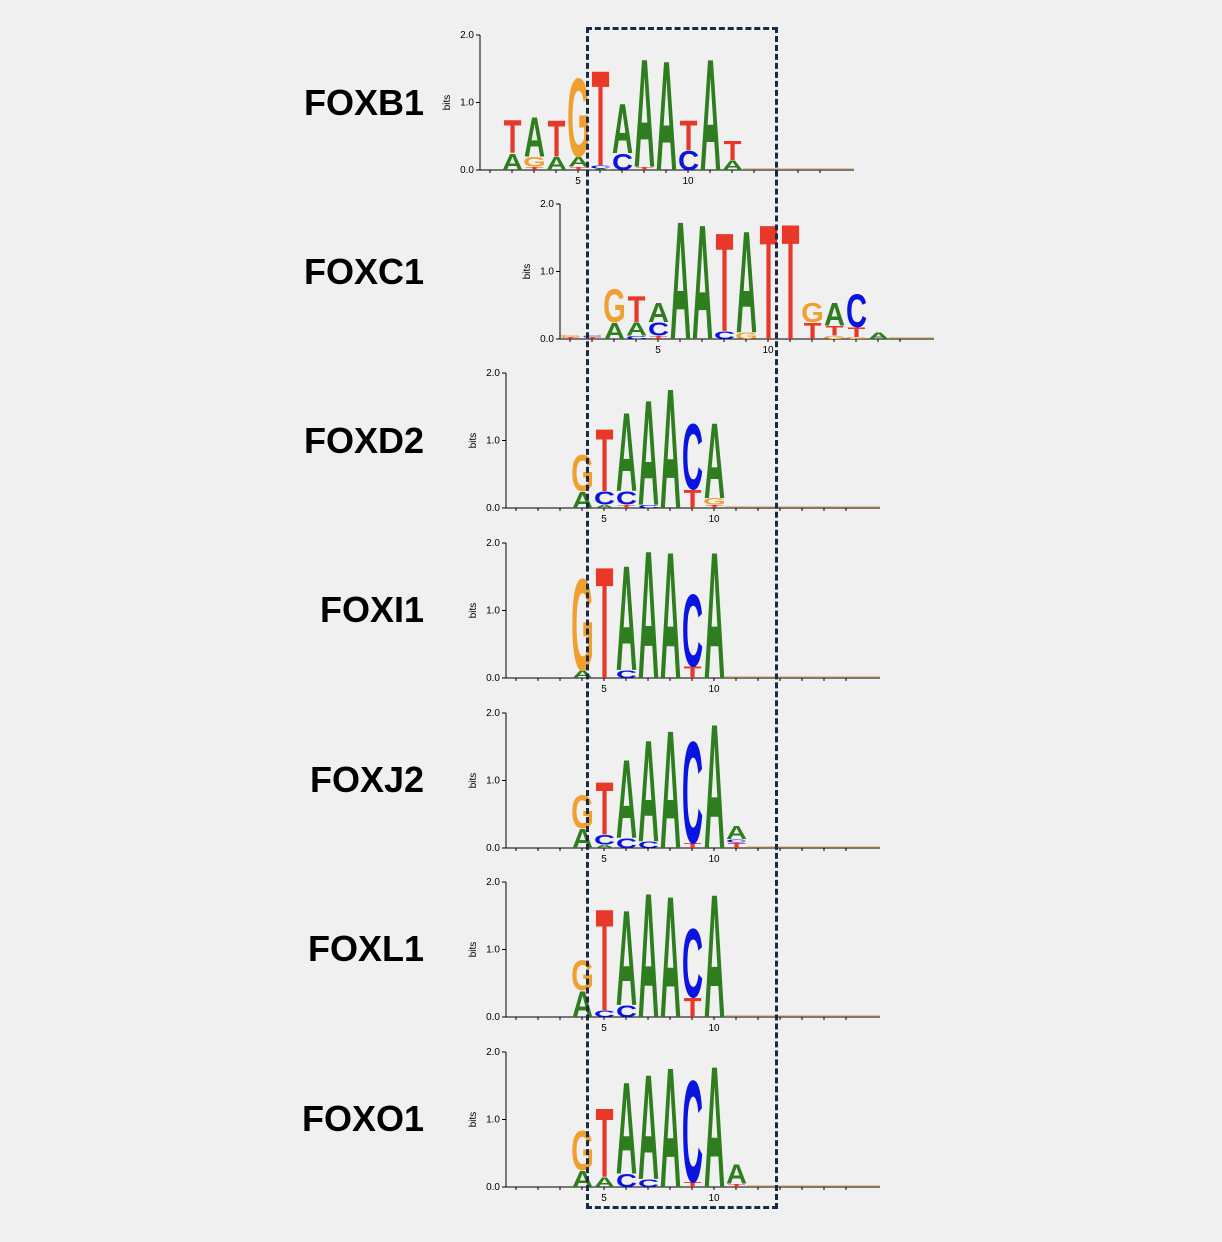  I want to click on gene-label-foxb1: FOXB1, so click(363, 102).